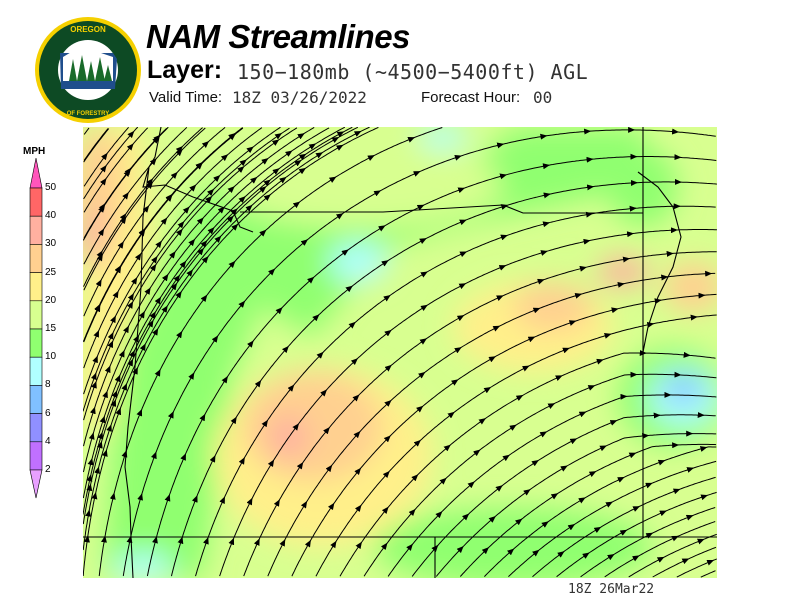  Describe the element at coordinates (611, 589) in the screenshot. I see `footer-timestamp: 18Z 26Mar22` at that location.